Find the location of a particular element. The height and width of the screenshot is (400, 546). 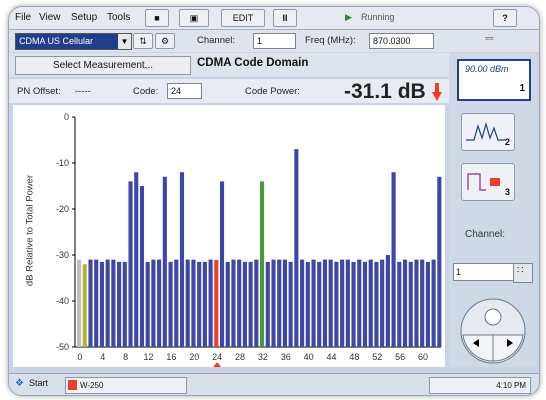

spectrum-icon is located at coordinates (486, 131).